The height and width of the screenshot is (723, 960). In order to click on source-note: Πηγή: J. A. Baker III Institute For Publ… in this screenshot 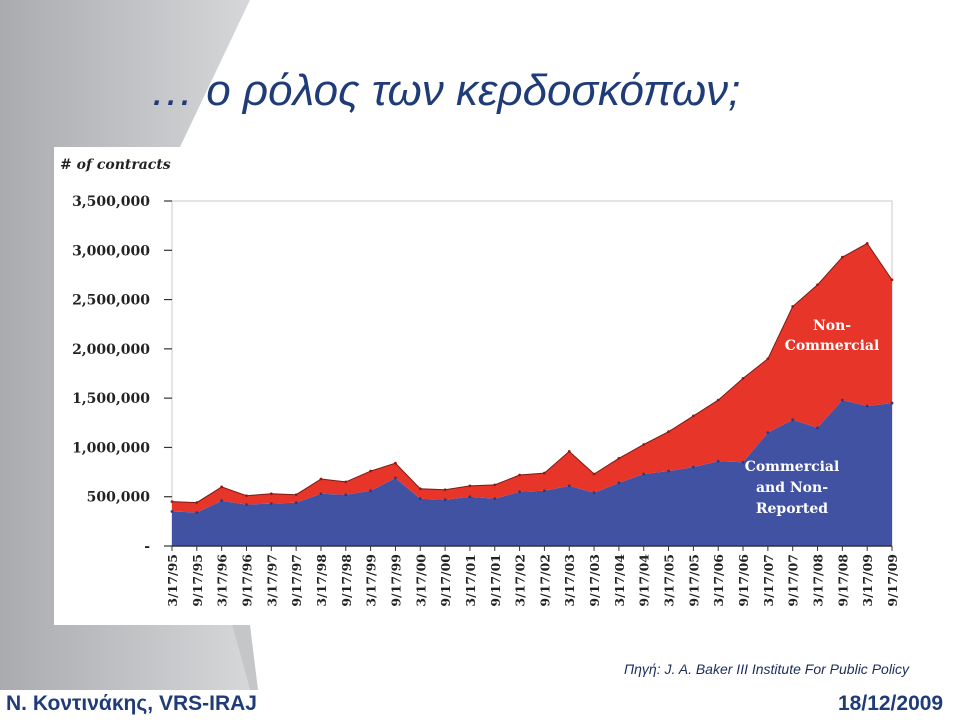, I will do `click(767, 669)`.